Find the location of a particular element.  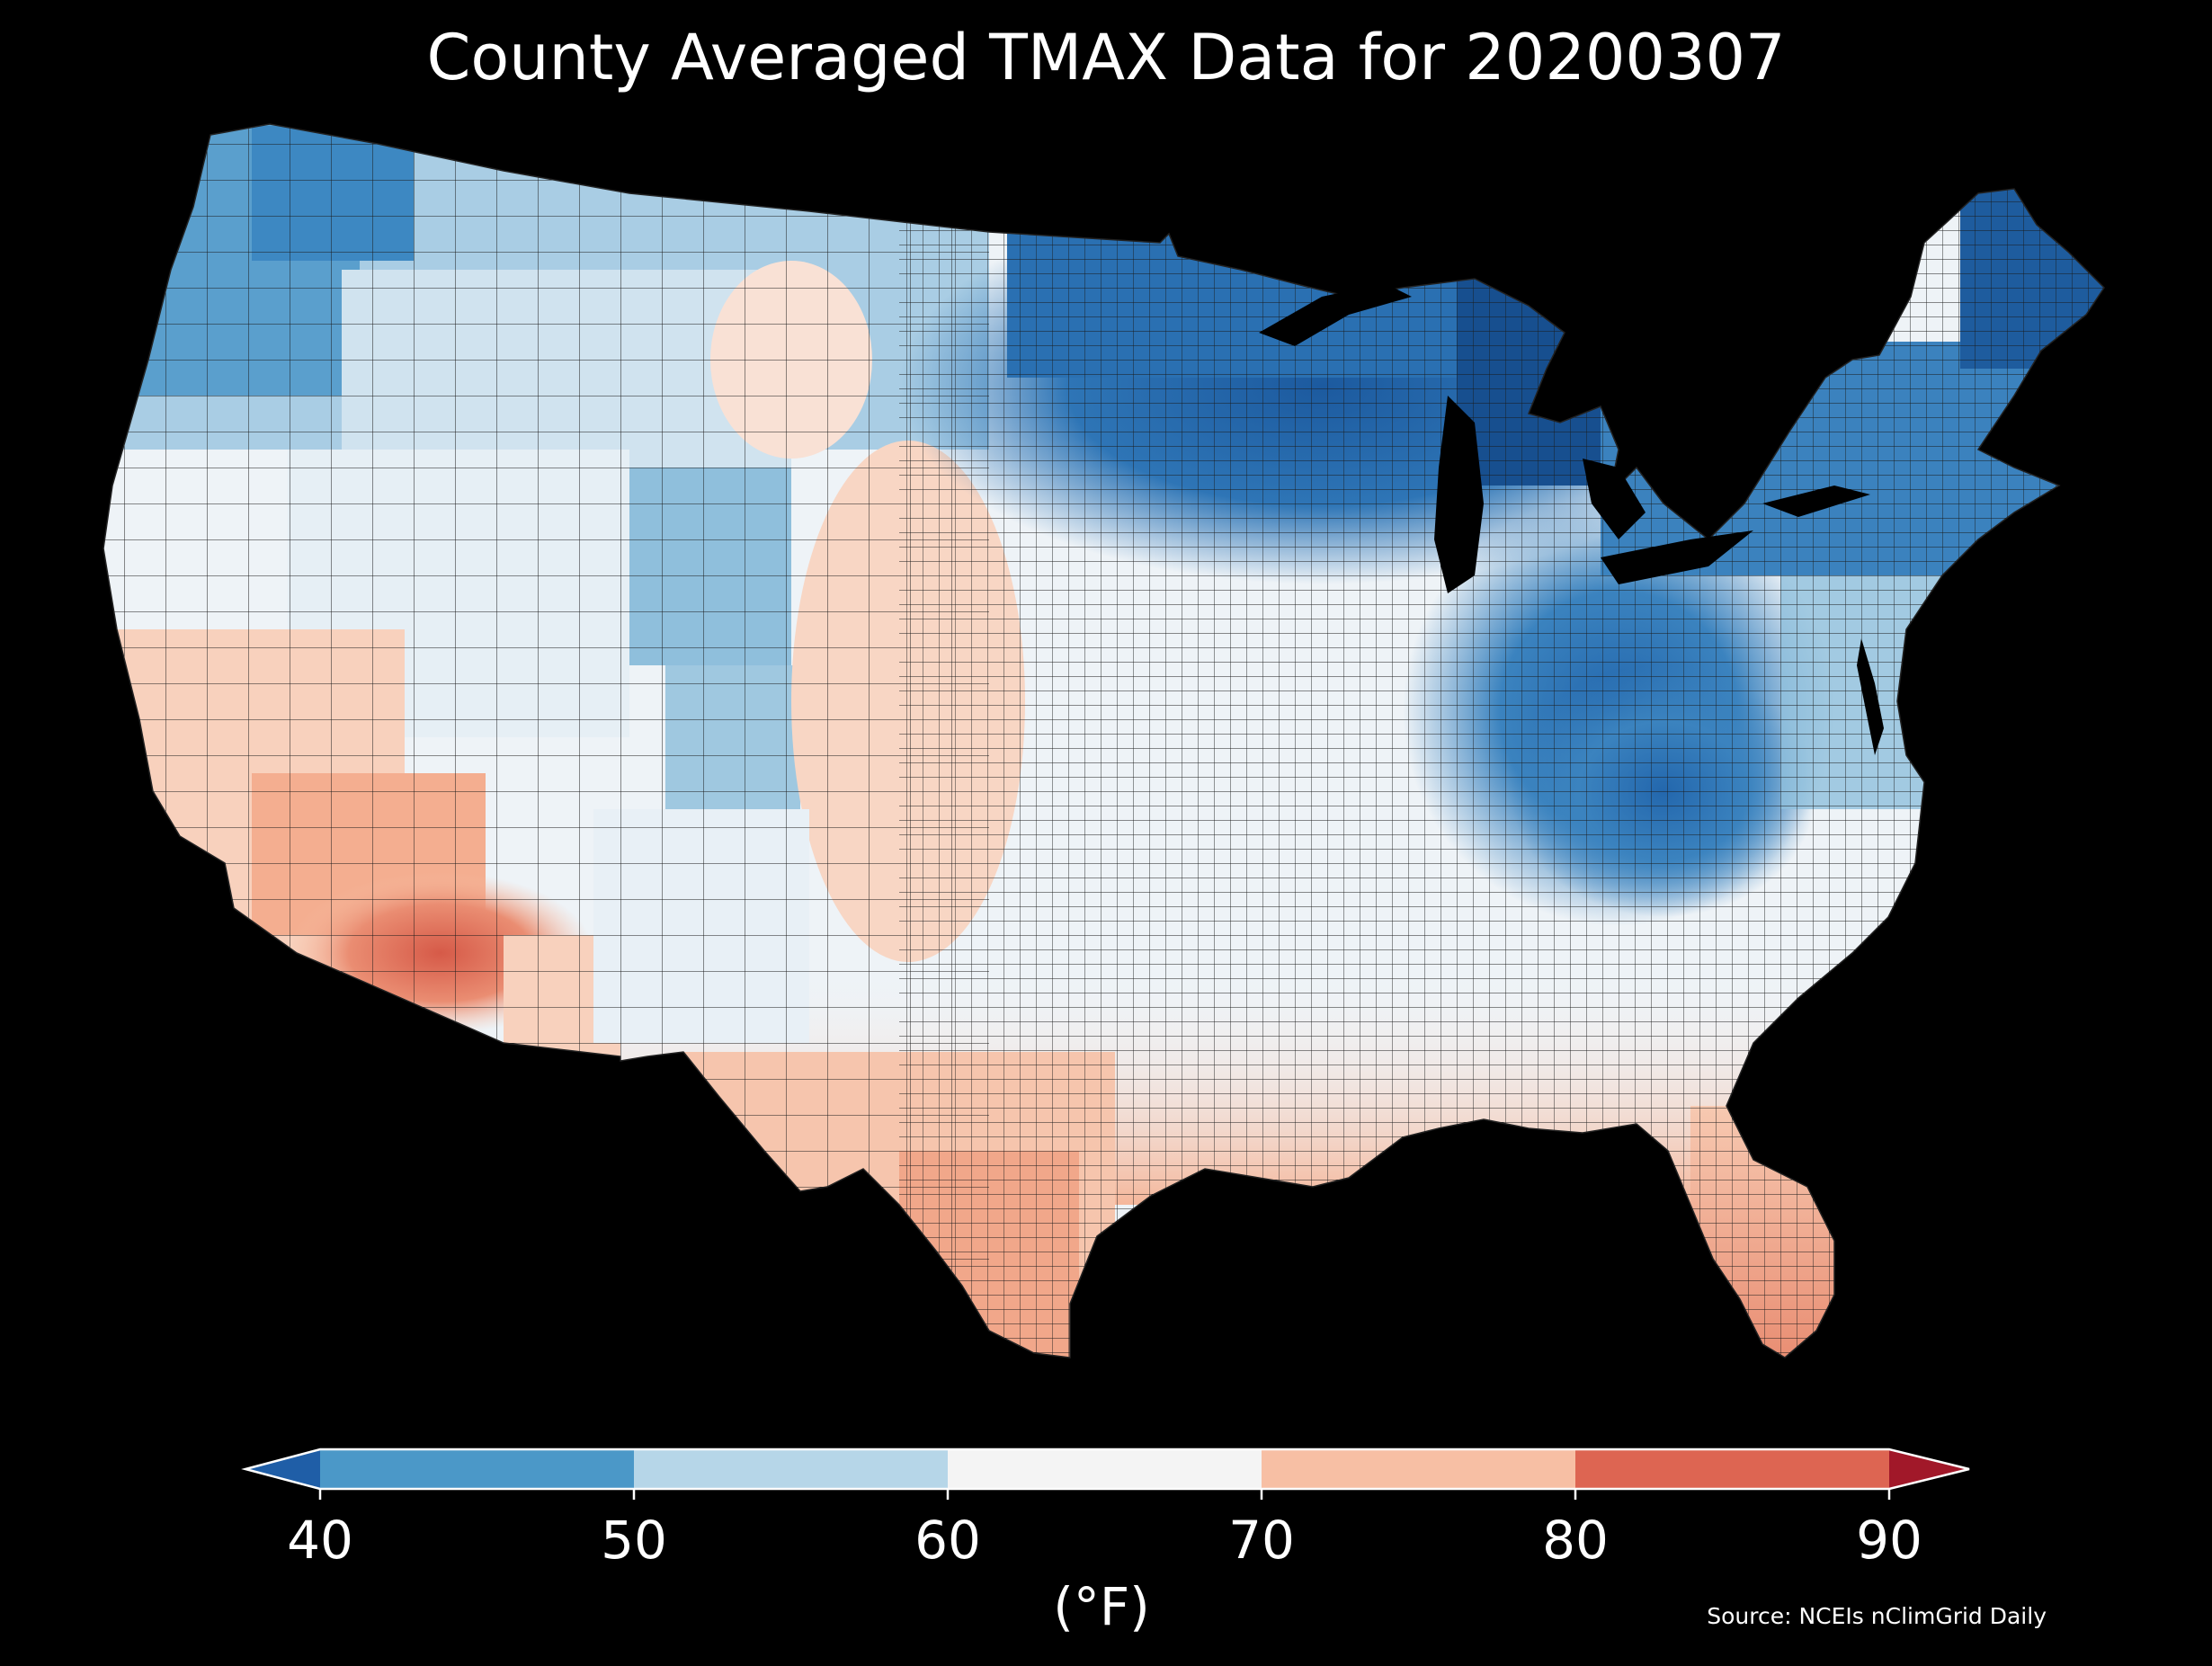

colorbar-tick-label: 70 is located at coordinates (1261, 1540).